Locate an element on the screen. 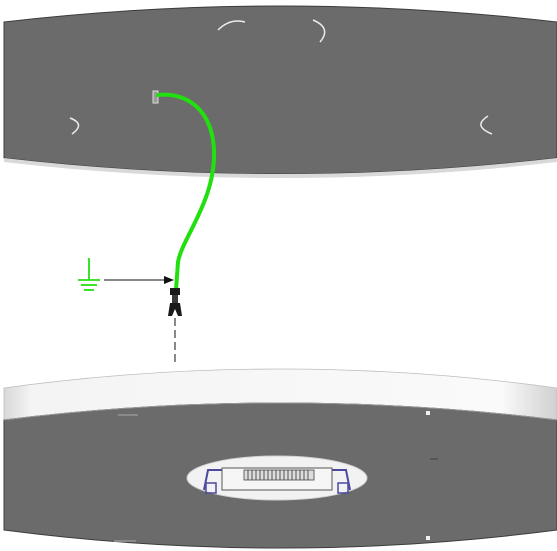  wire-attach-tab is located at coordinates (155, 97).